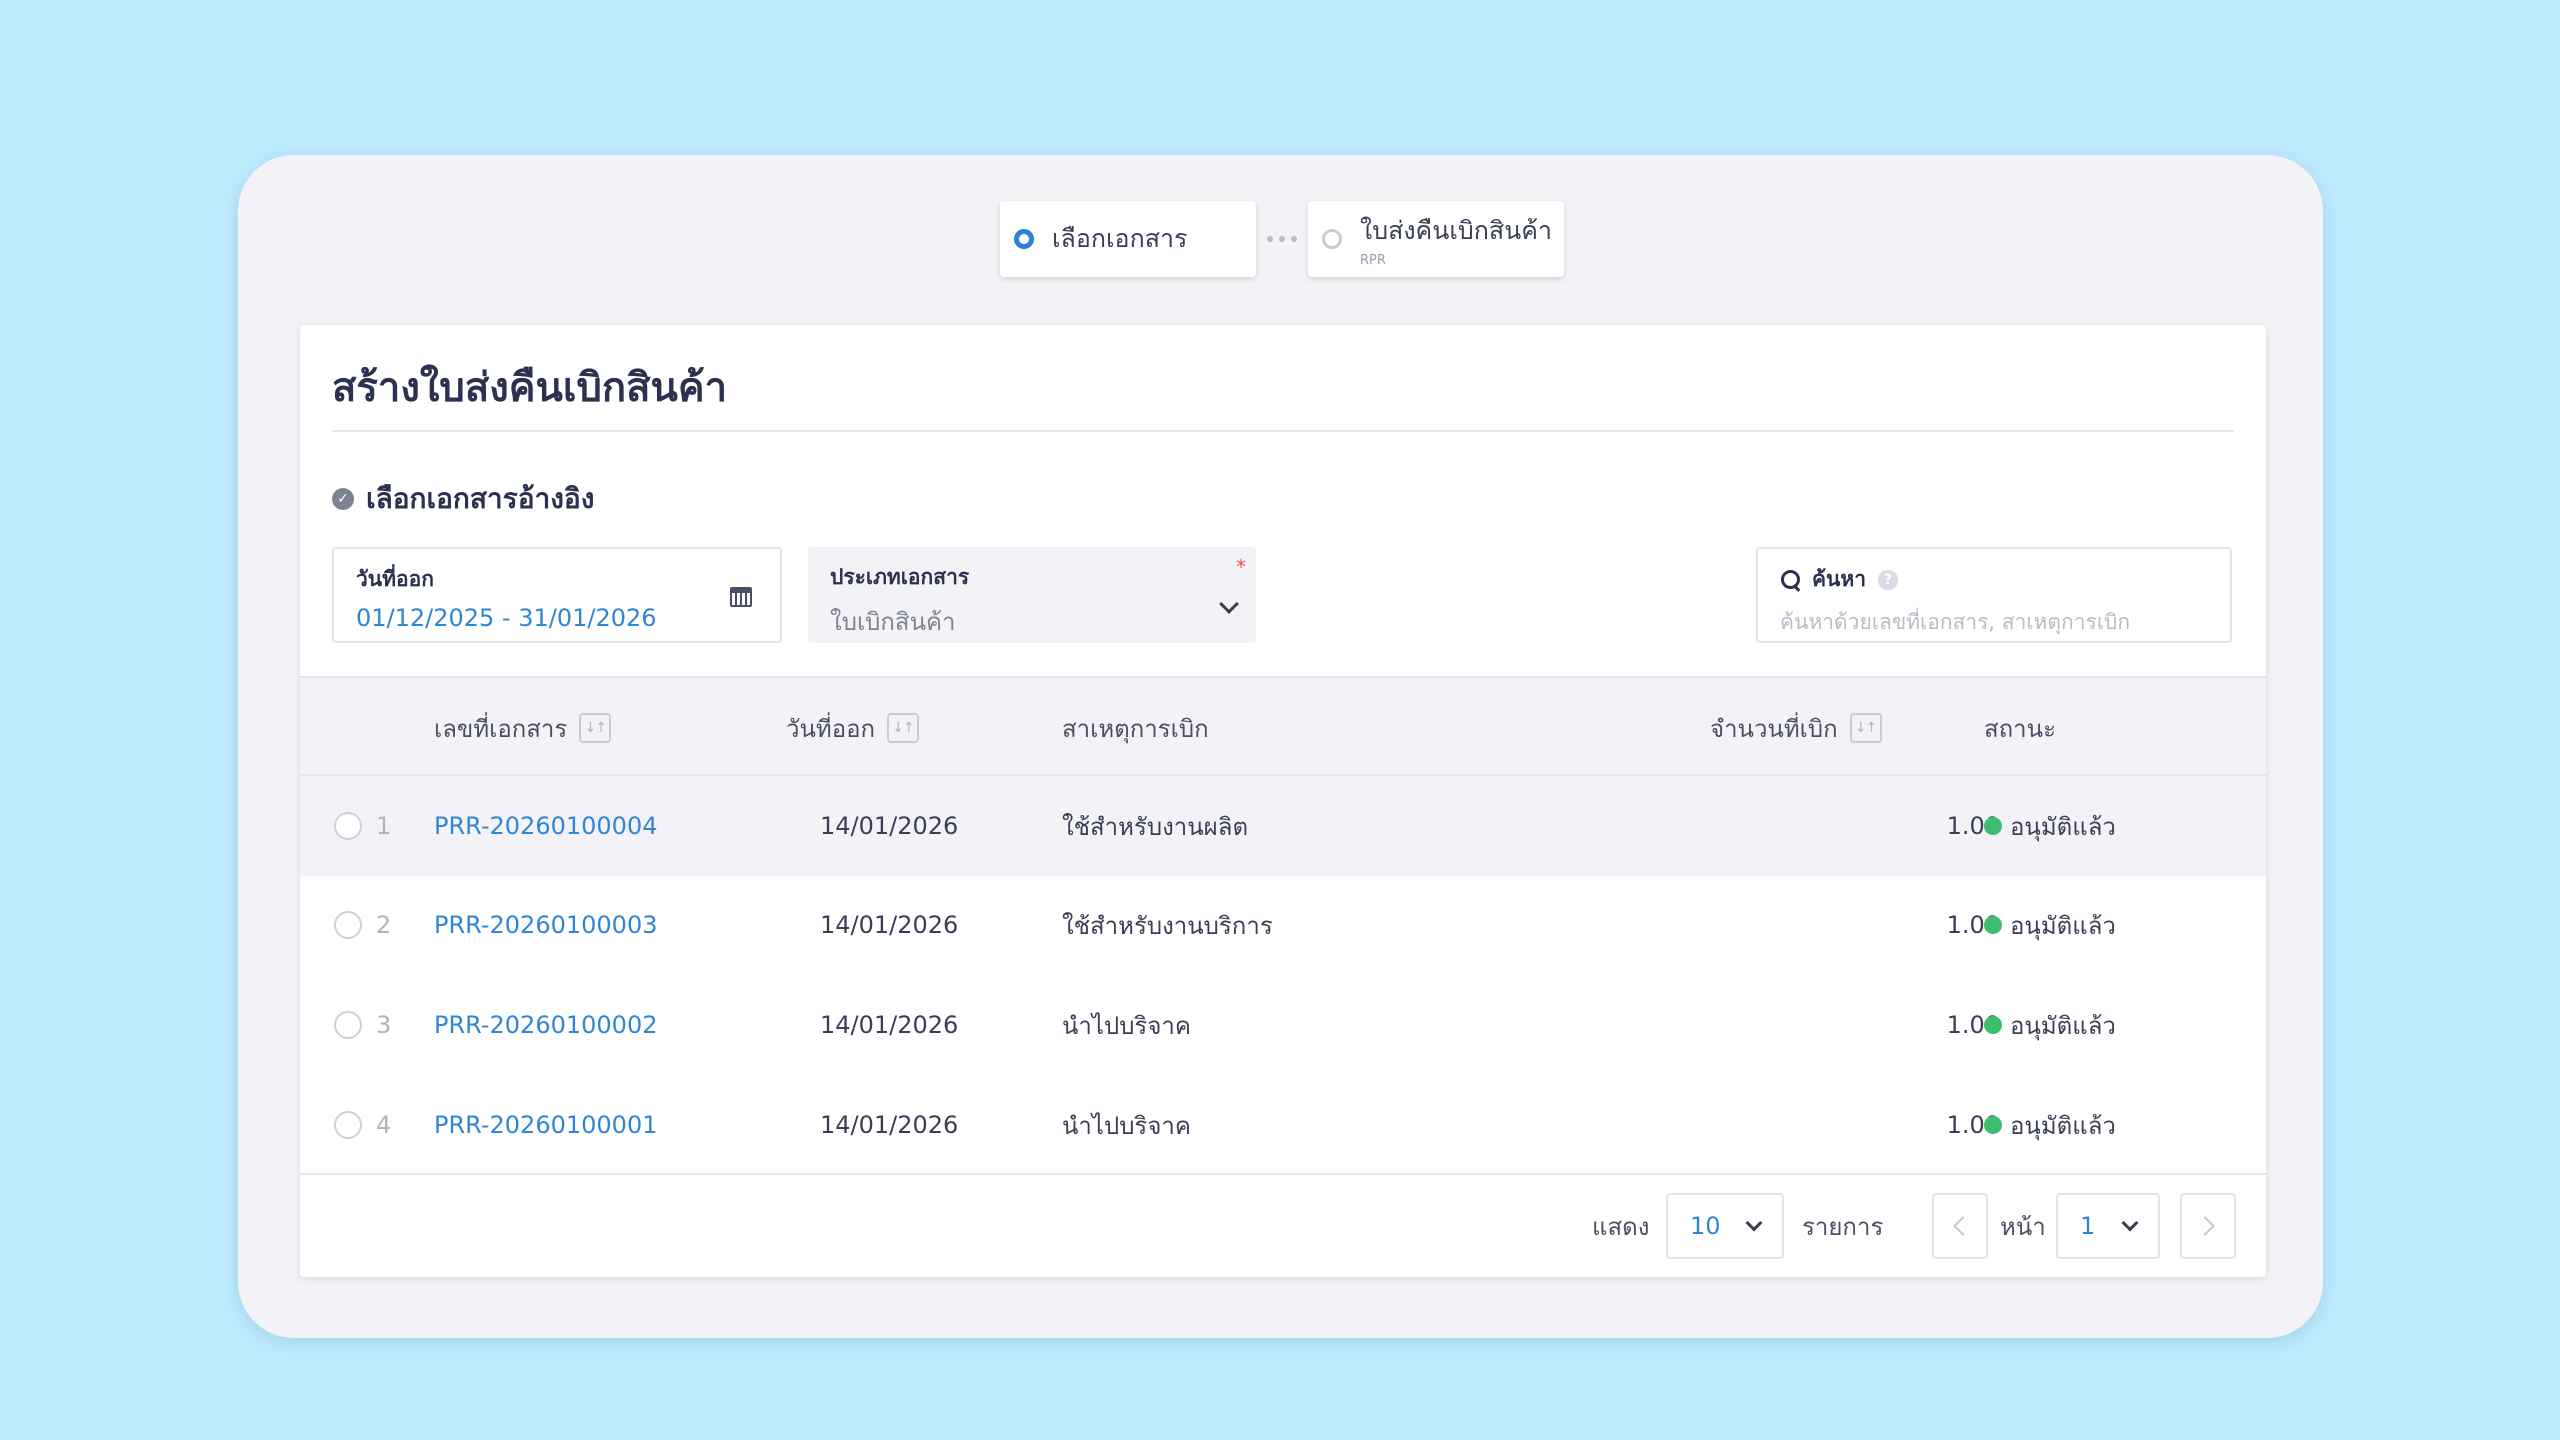  I want to click on row-number: 2, so click(384, 925).